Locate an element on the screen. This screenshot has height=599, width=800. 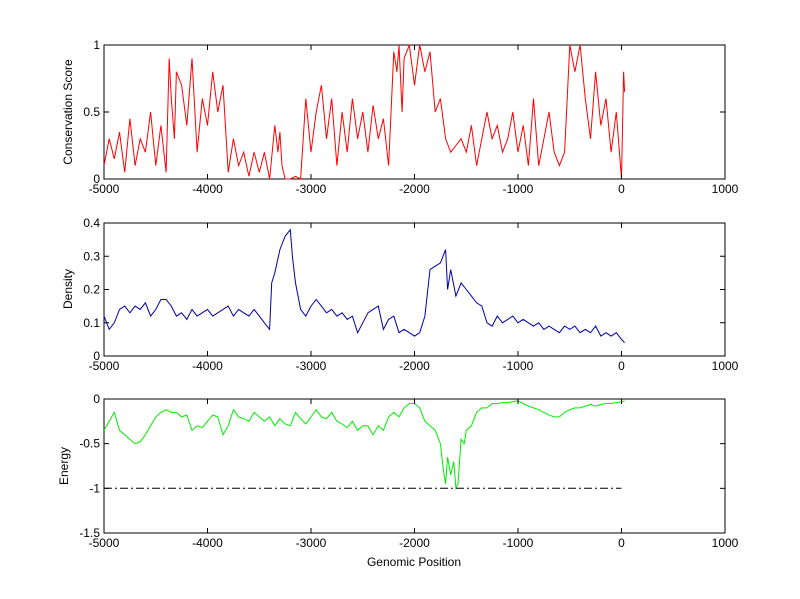
density-xtick-label: -1000 is located at coordinates (518, 366).